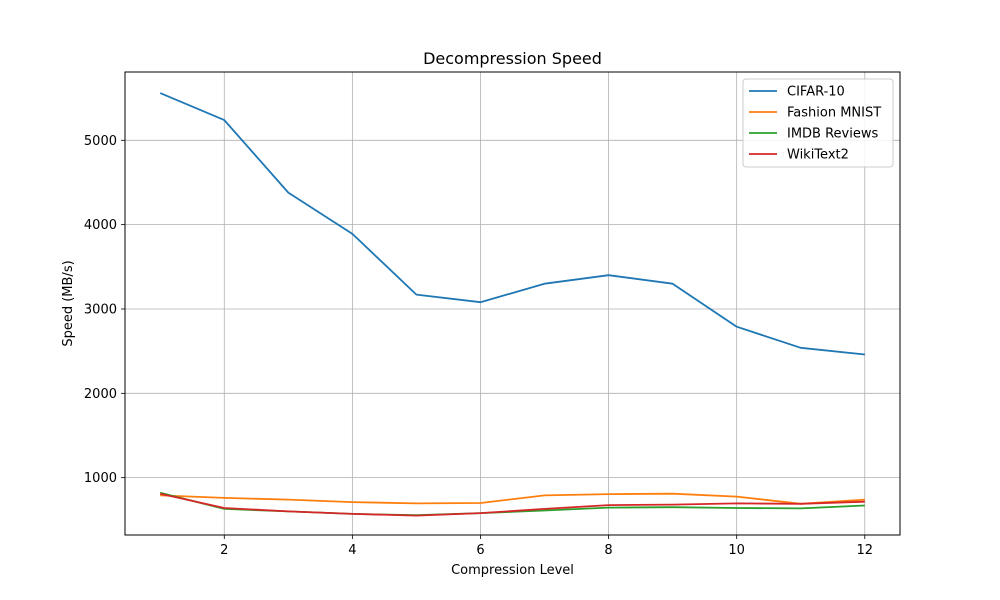  Describe the element at coordinates (224, 550) in the screenshot. I see `x-tick-label: 2` at that location.